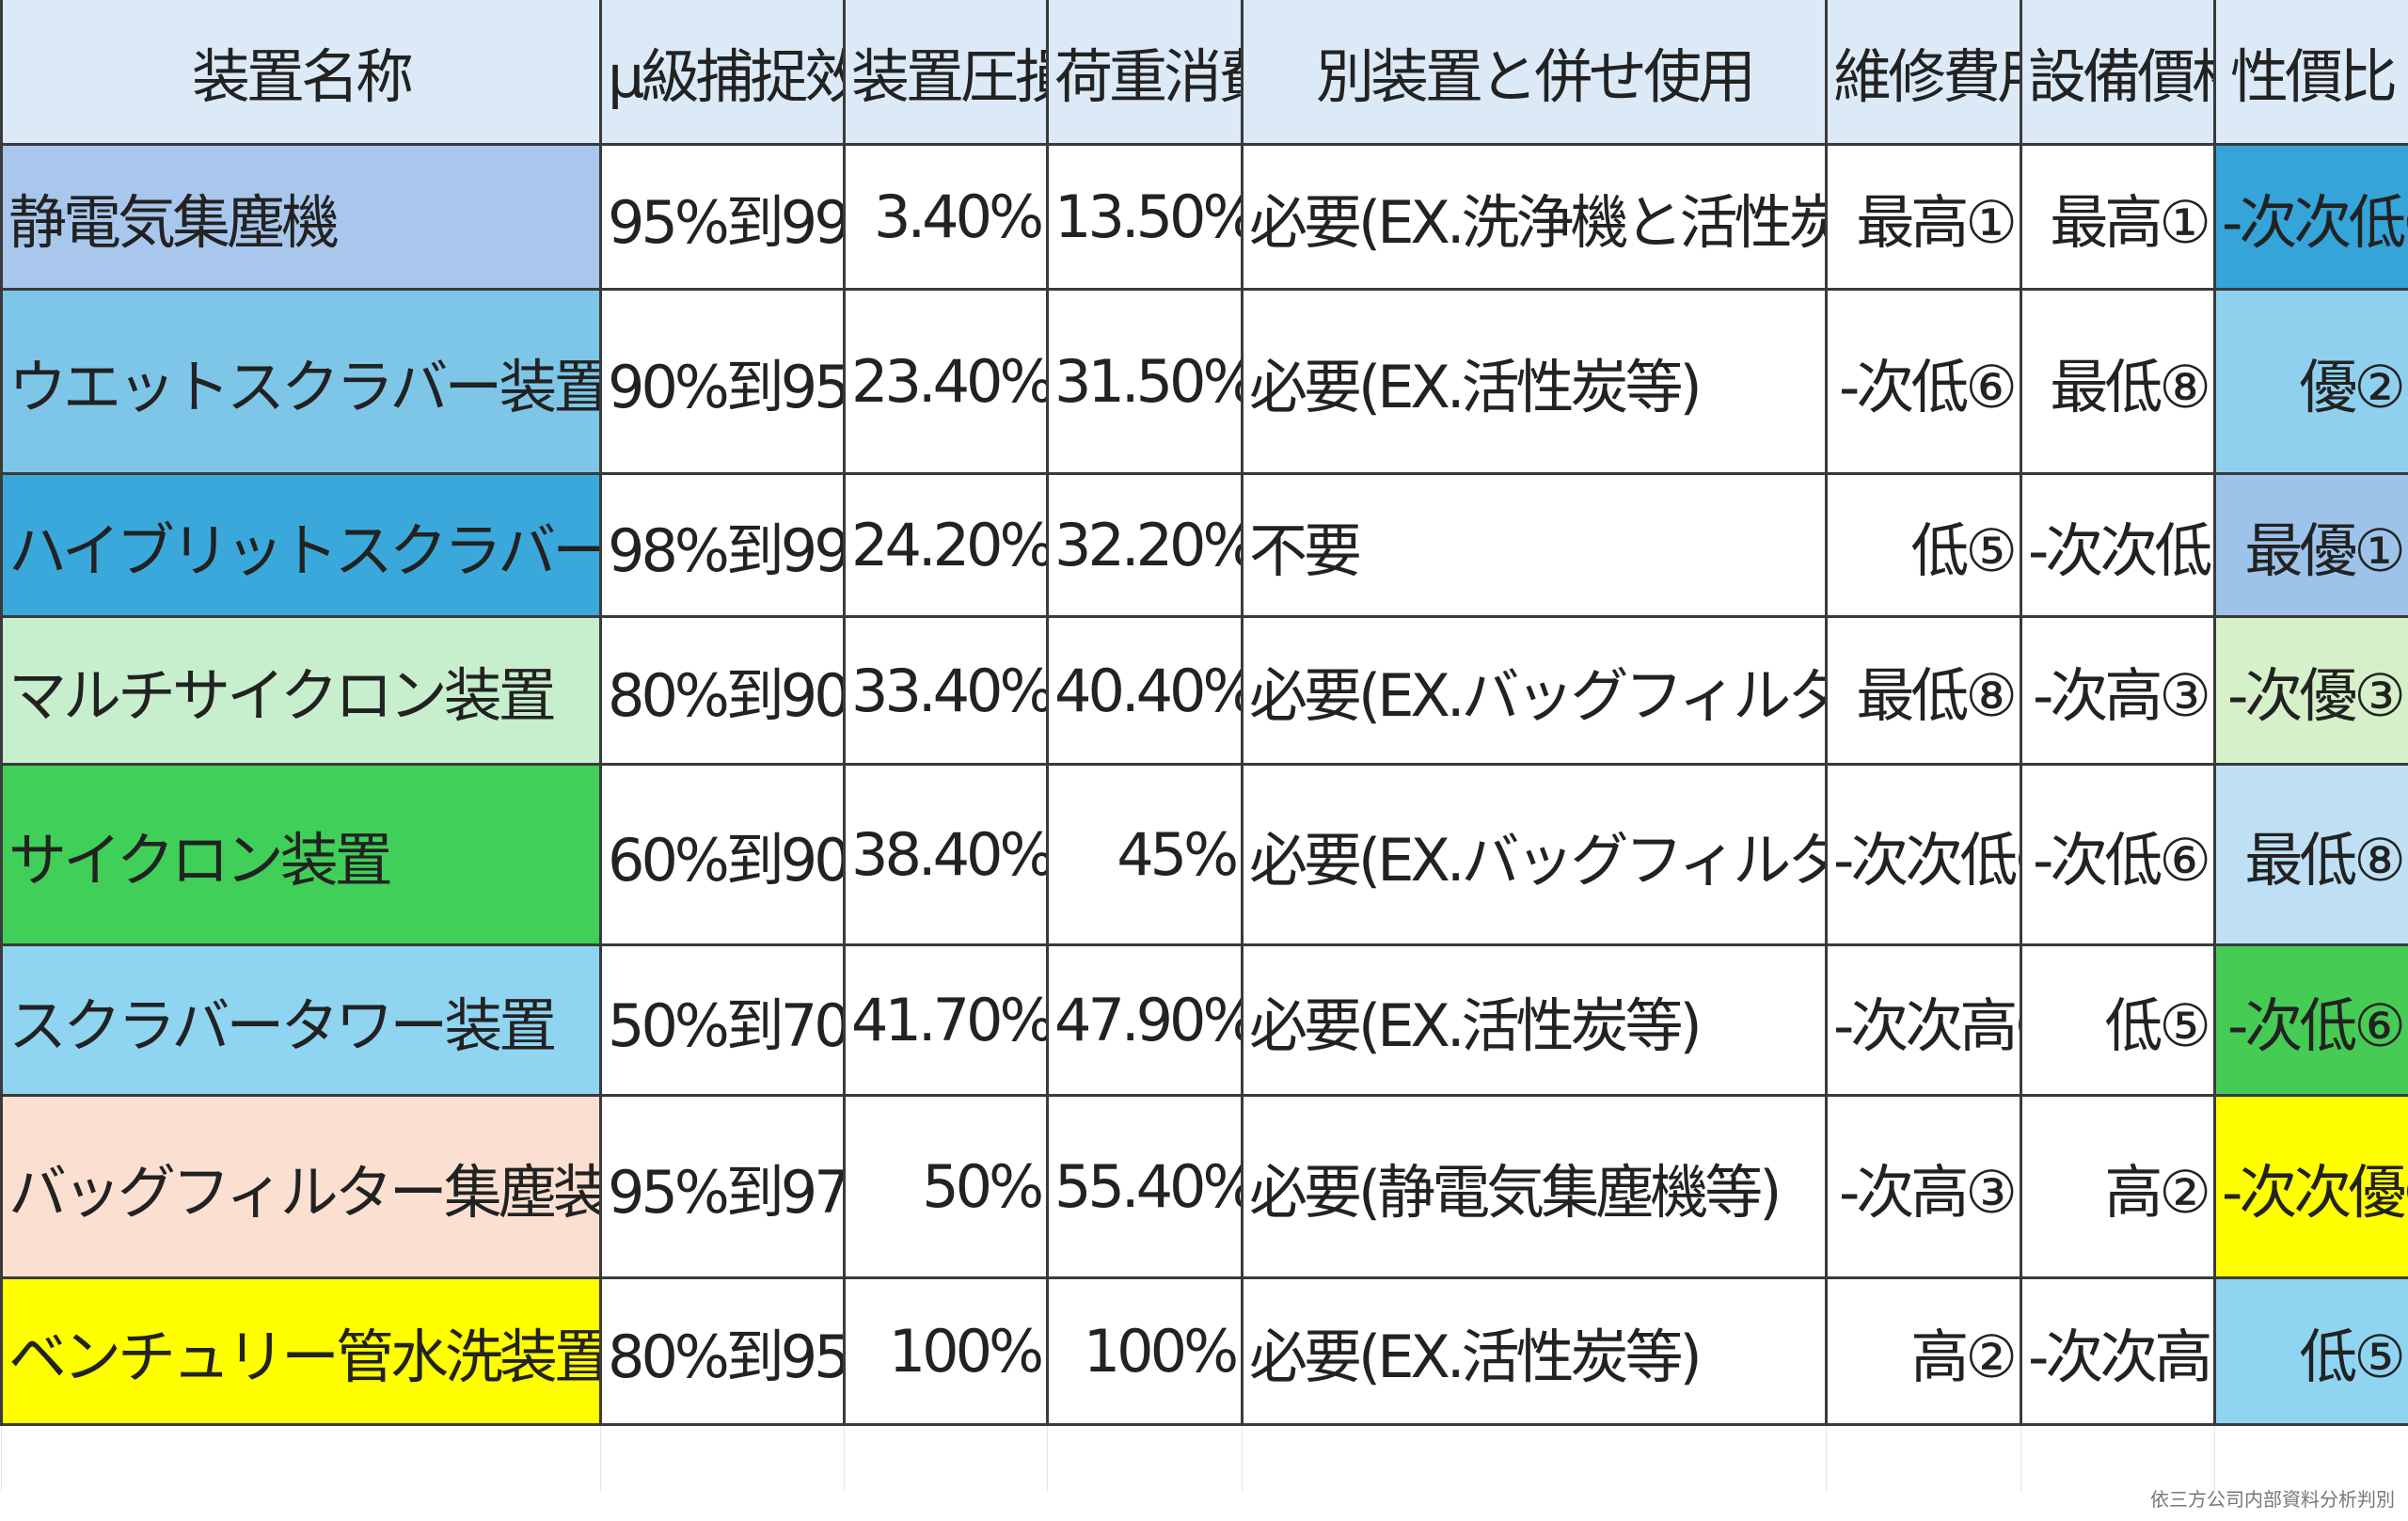  I want to click on header-cell: 装置名称, so click(301, 73).